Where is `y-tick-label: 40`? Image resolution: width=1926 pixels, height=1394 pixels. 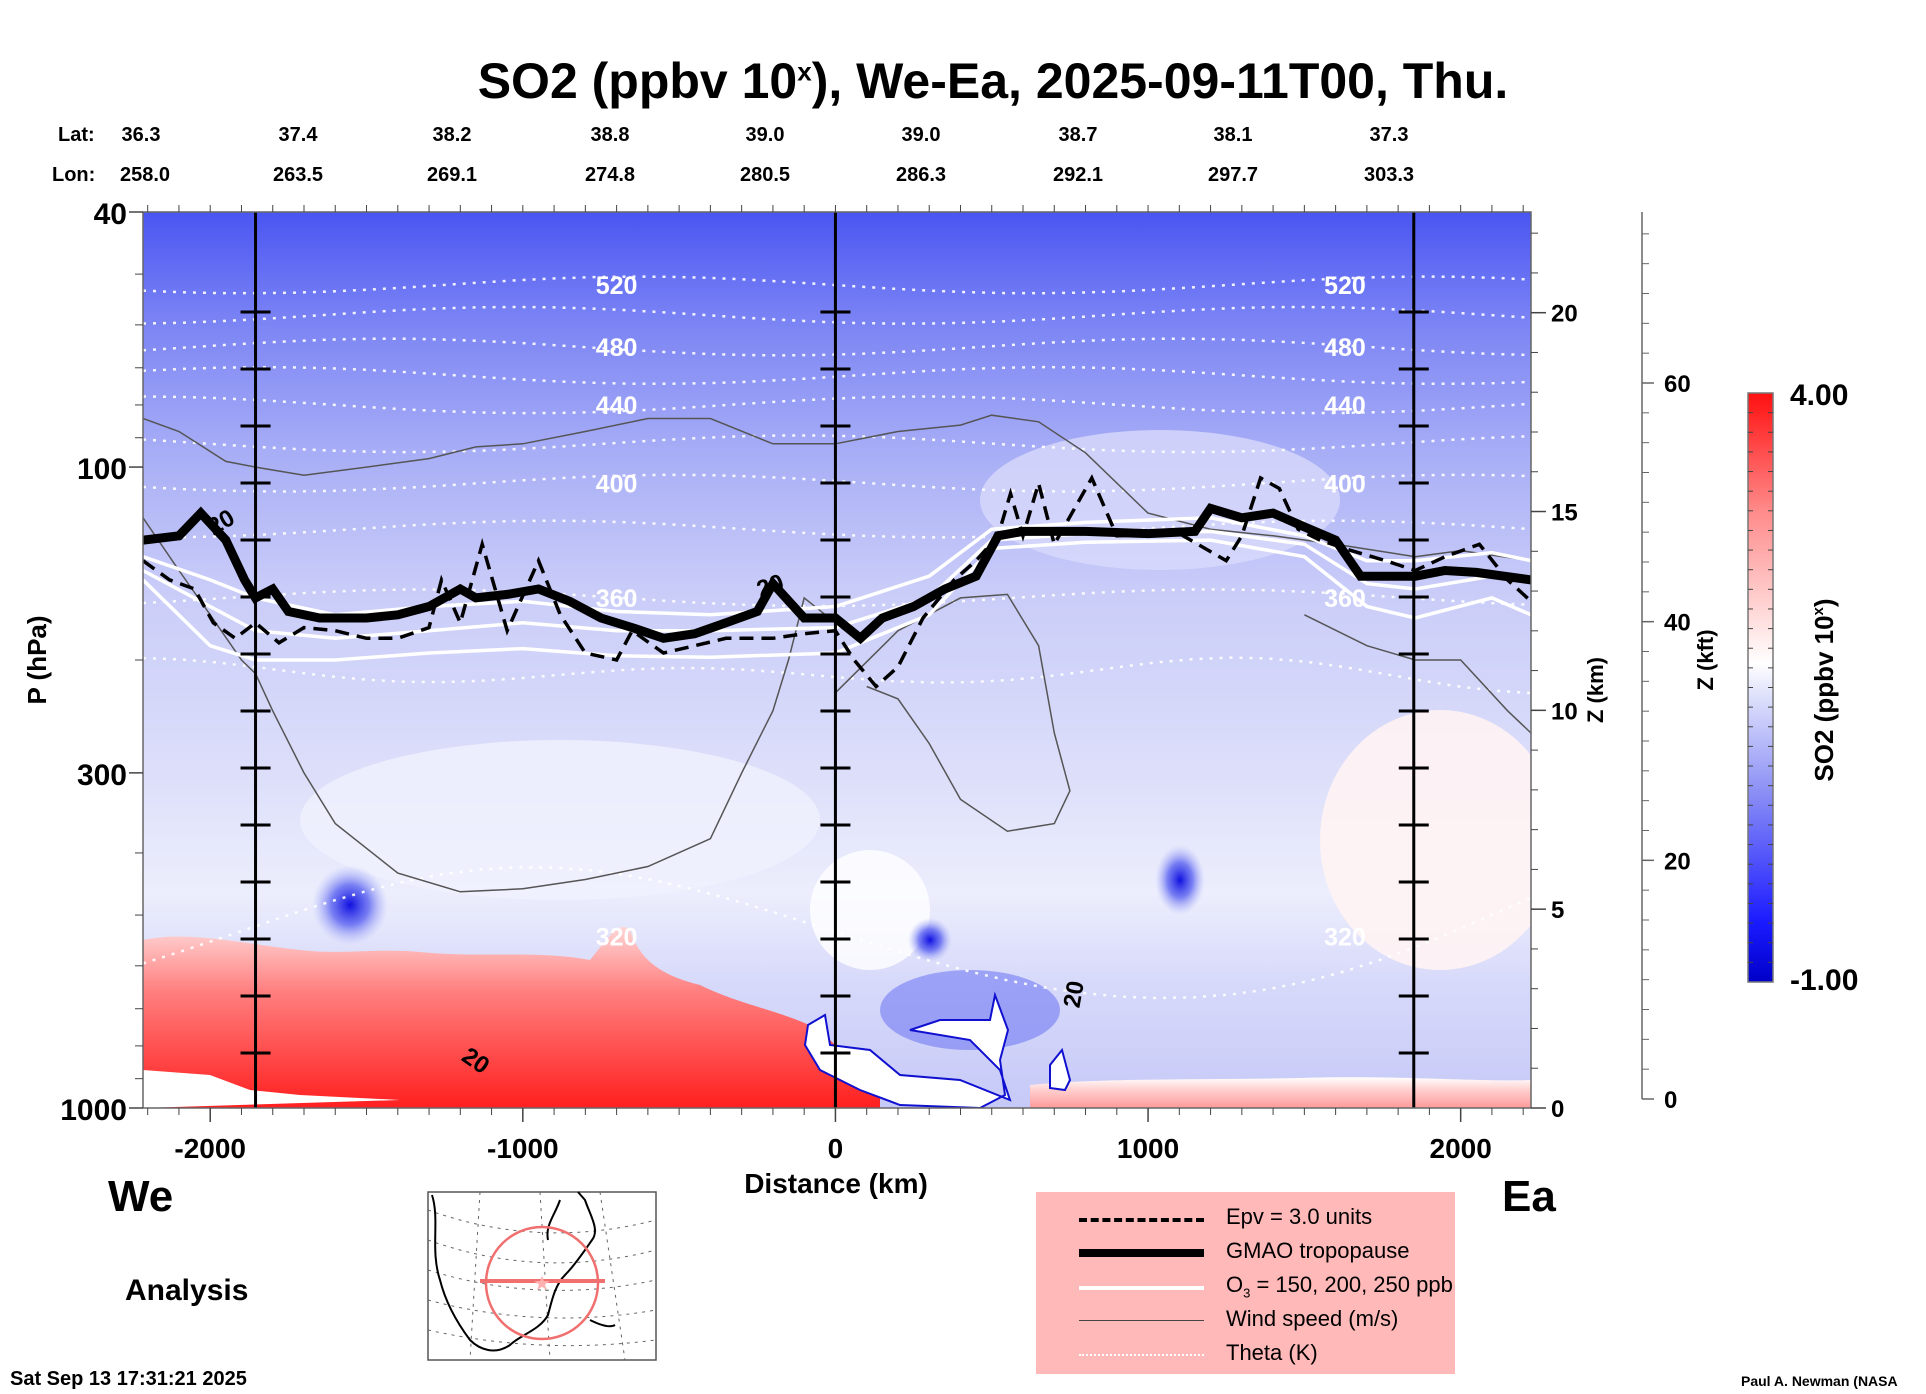
y-tick-label: 40 is located at coordinates (110, 214).